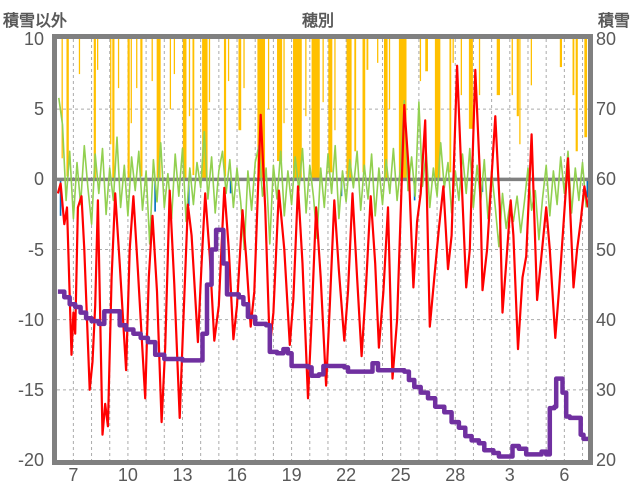 The width and height of the screenshot is (636, 501). I want to click on right-tick-30: 30, so click(606, 389).